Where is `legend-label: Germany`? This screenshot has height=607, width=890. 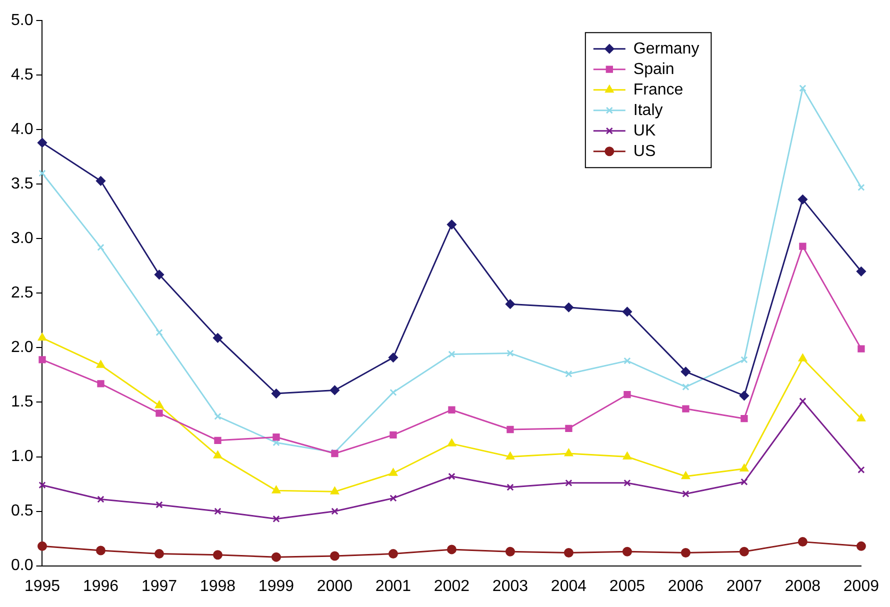
legend-label: Germany is located at coordinates (666, 49).